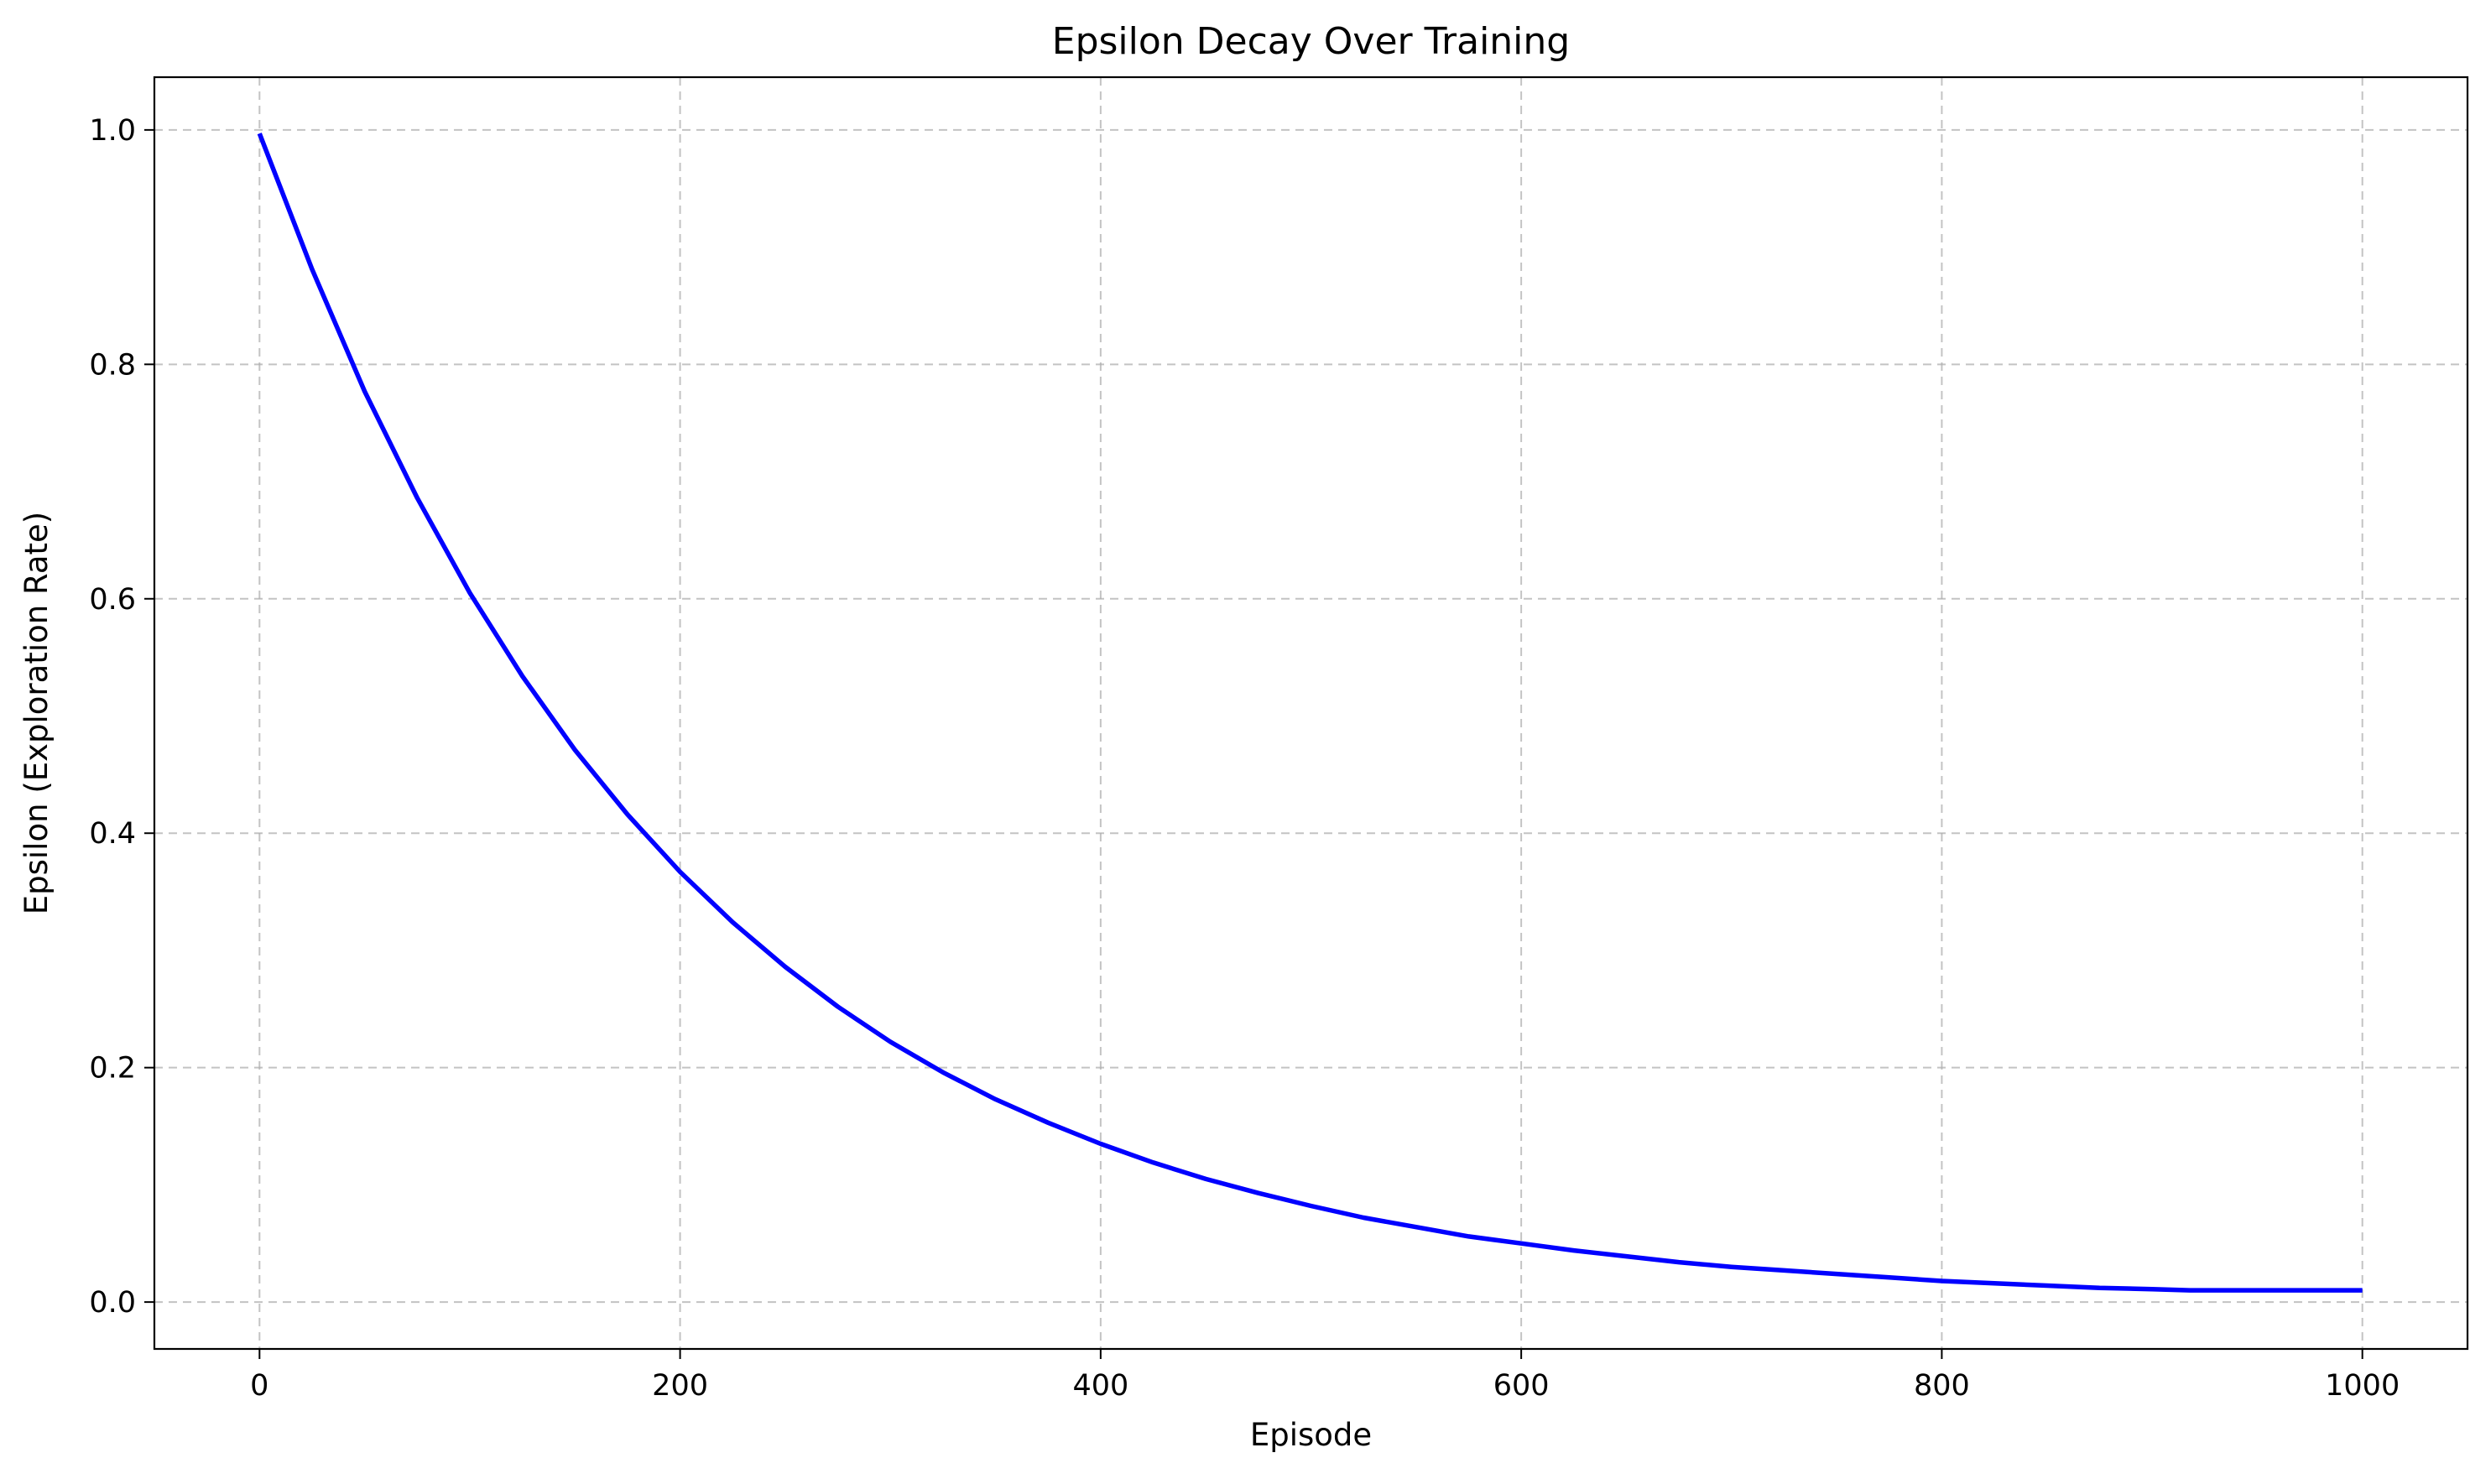  Describe the element at coordinates (680, 1386) in the screenshot. I see `x-tick-label: 200` at that location.